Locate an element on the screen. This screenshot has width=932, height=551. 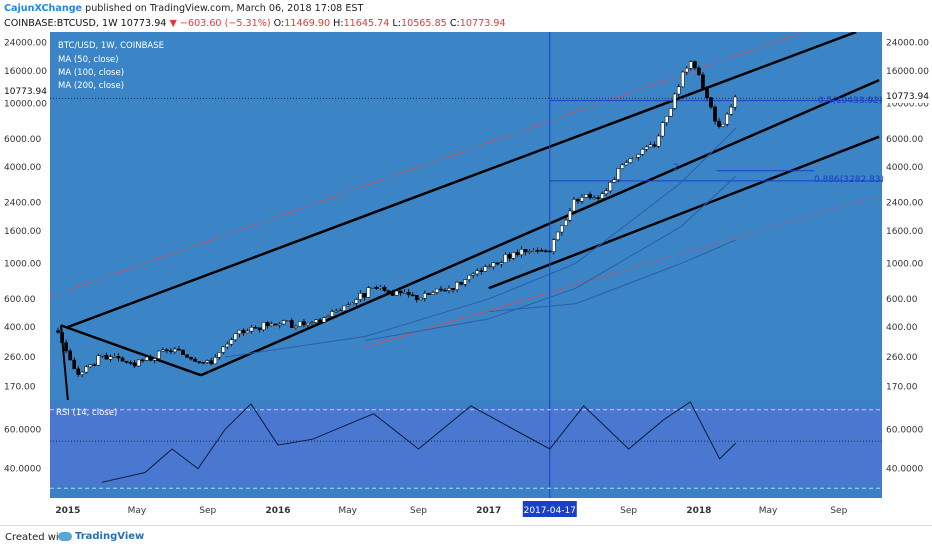
price-label-right: 24000.00 is located at coordinates (907, 44).